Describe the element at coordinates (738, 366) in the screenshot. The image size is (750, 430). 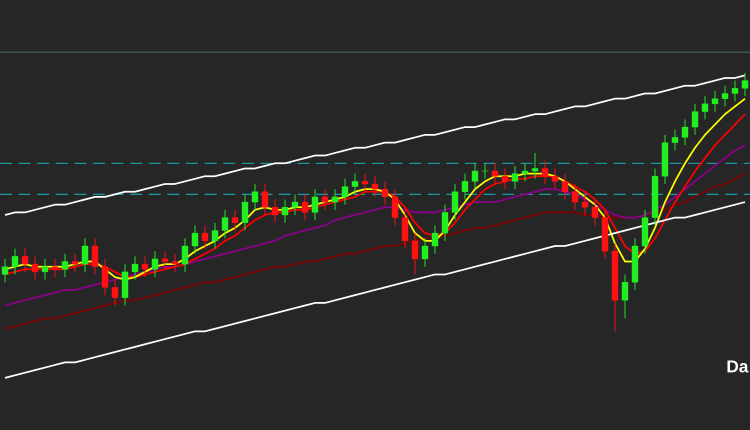
I see `text: Da` at that location.